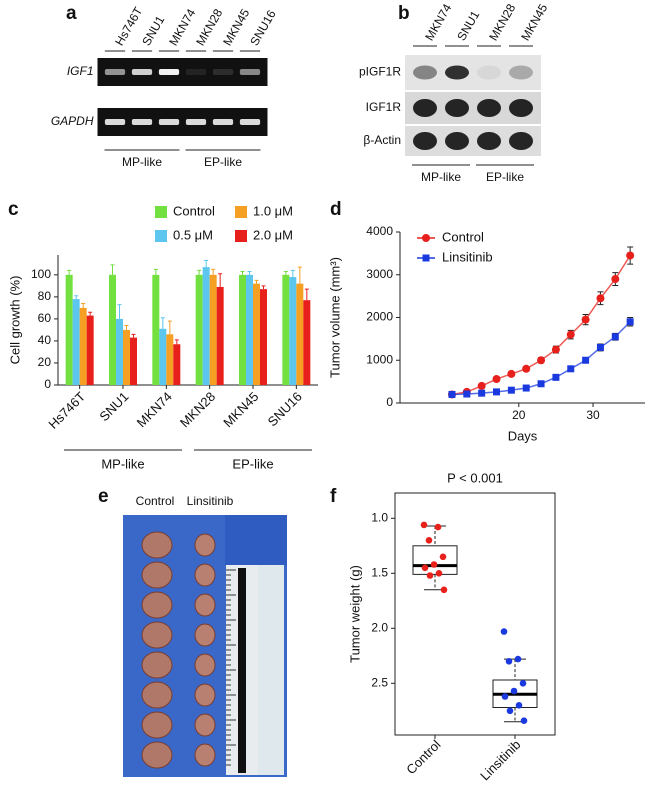 The width and height of the screenshot is (650, 786). What do you see at coordinates (240, 409) in the screenshot?
I see `x-tick-label: MKN45` at bounding box center [240, 409].